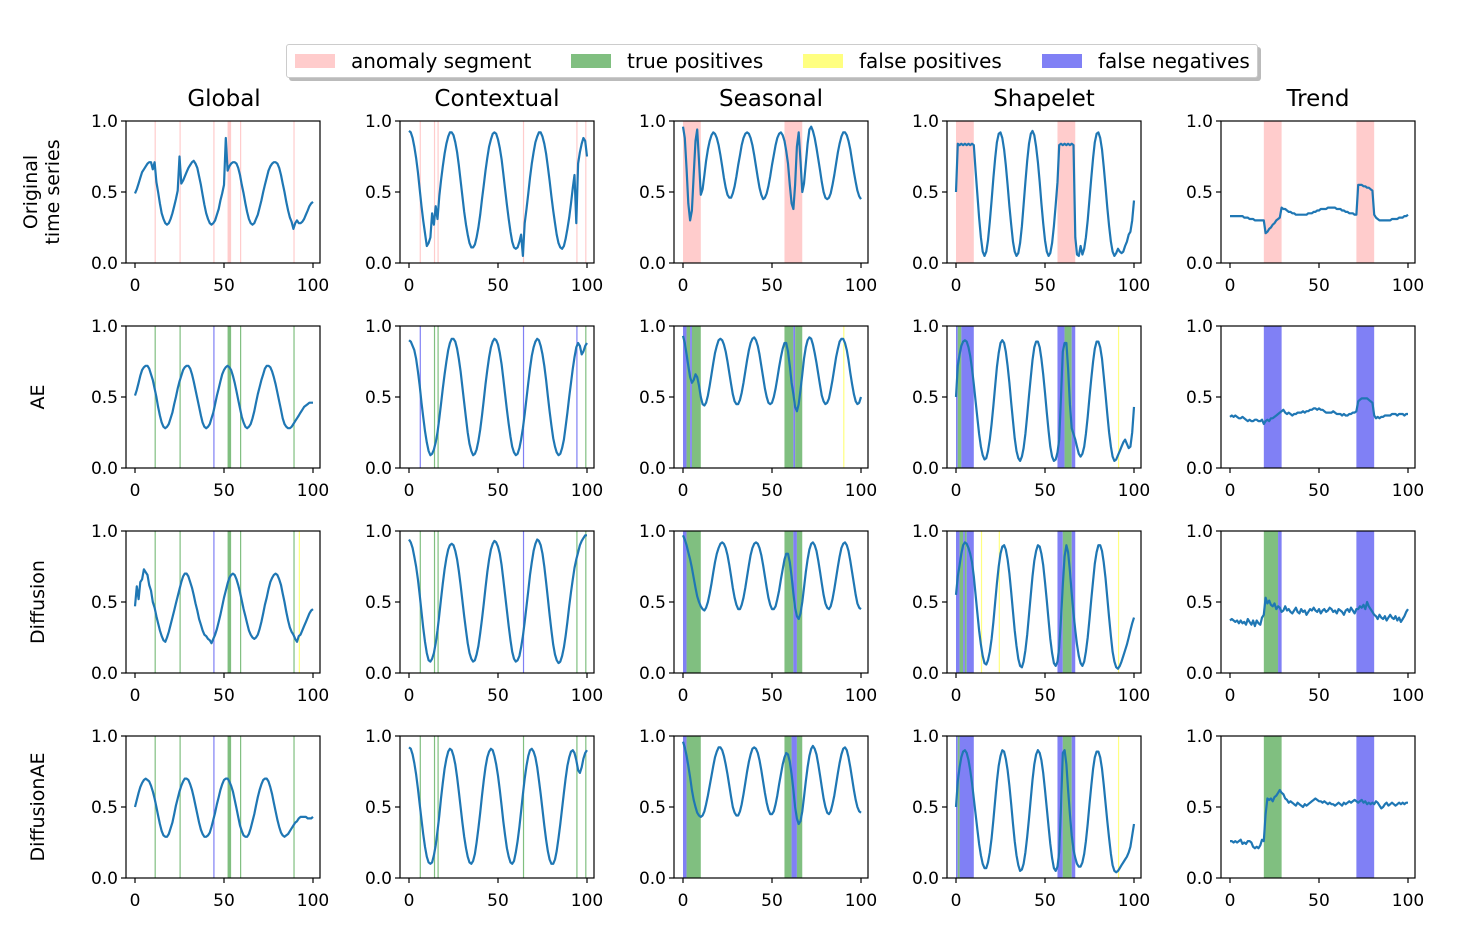 The height and width of the screenshot is (948, 1466). I want to click on legend-item-false-positives: false positives, so click(902, 61).